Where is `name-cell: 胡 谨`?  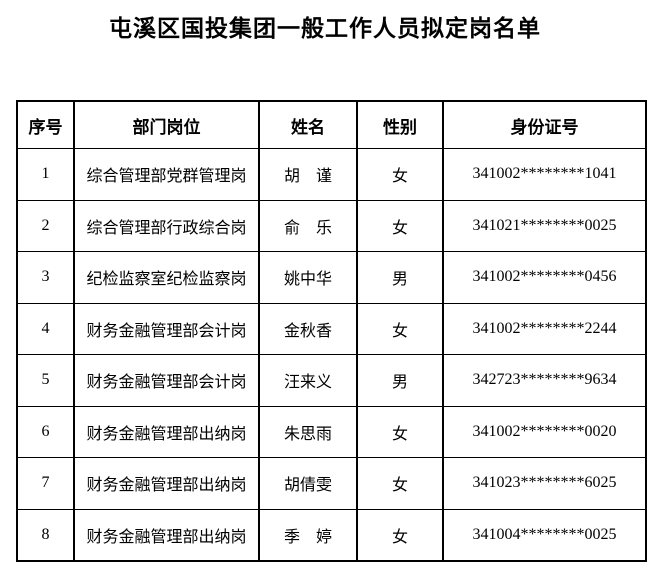
name-cell: 胡 谨 is located at coordinates (308, 174).